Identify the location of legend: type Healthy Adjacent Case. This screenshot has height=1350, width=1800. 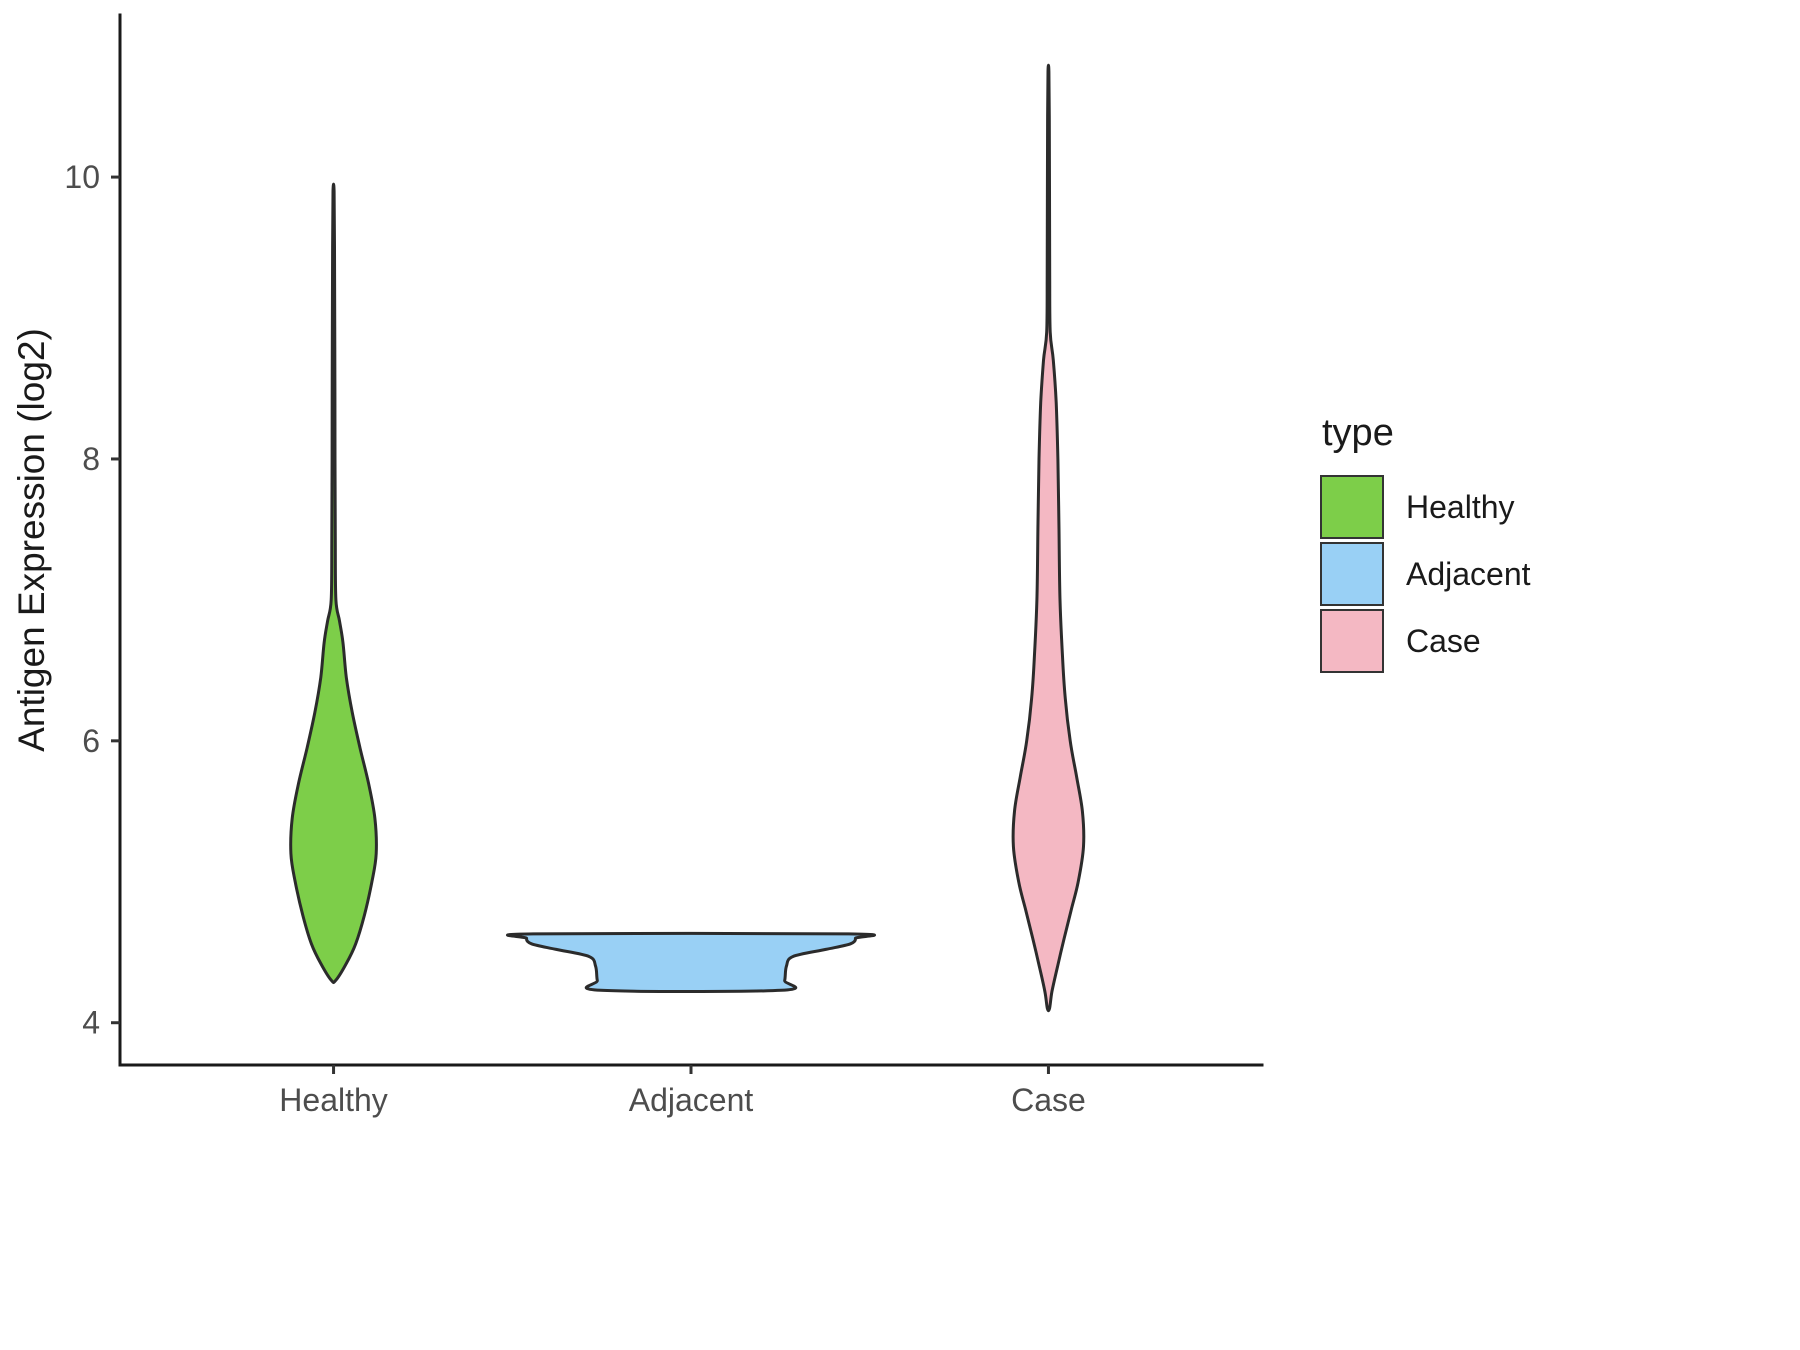
(1425, 544).